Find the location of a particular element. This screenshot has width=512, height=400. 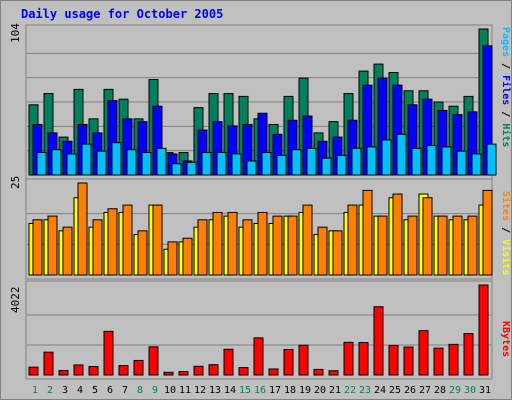

day-label-29: 29 is located at coordinates (455, 390).